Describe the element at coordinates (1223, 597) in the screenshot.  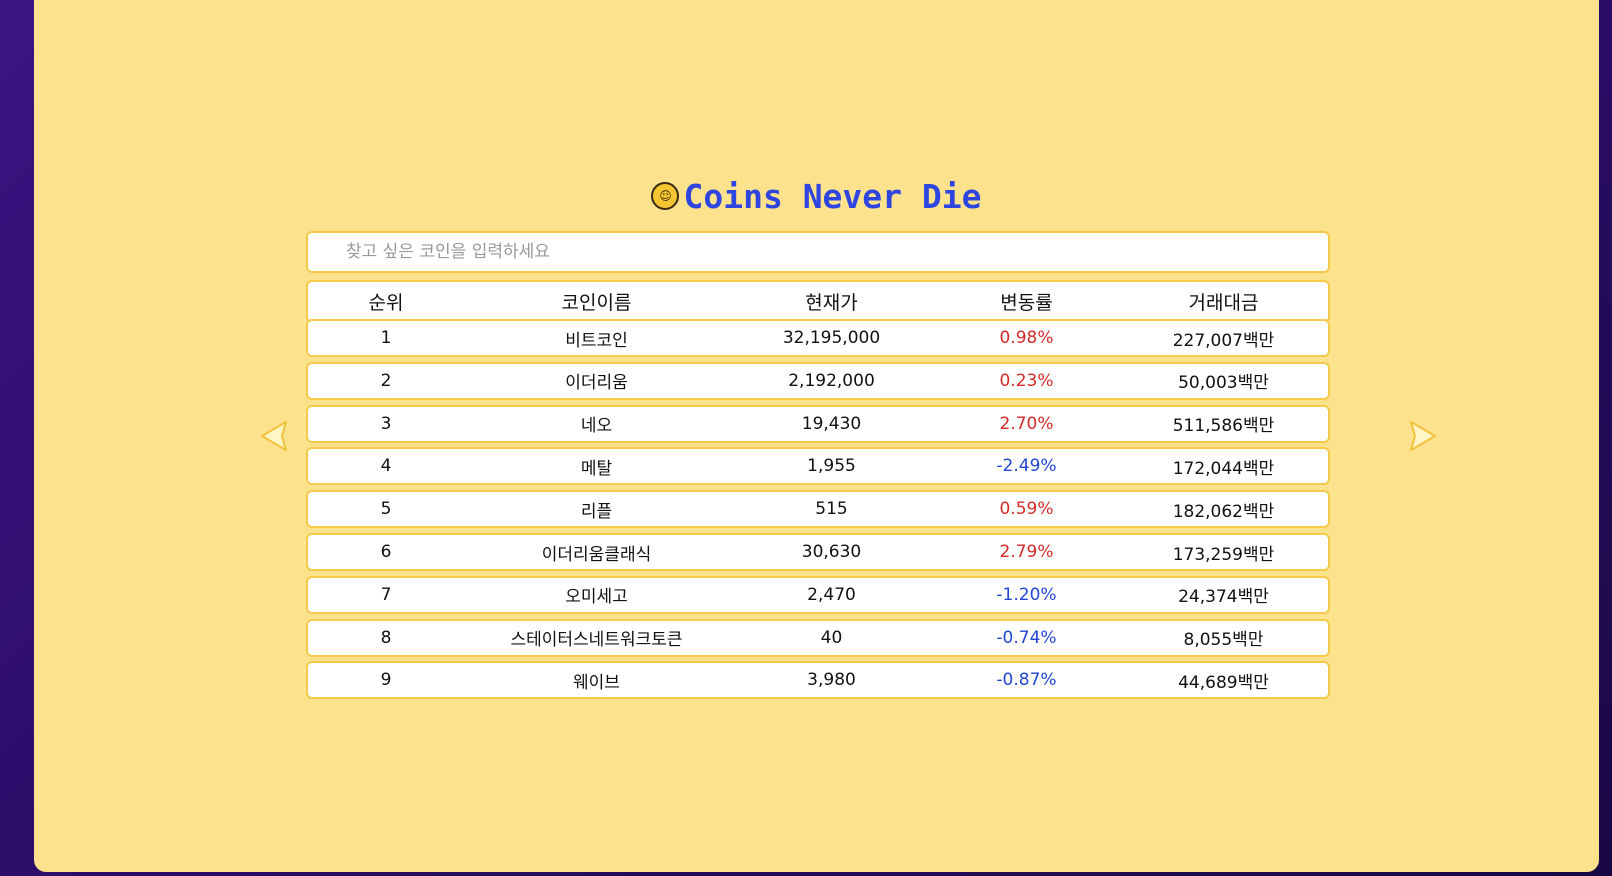
I see `volume-cell: 24,374백만` at that location.